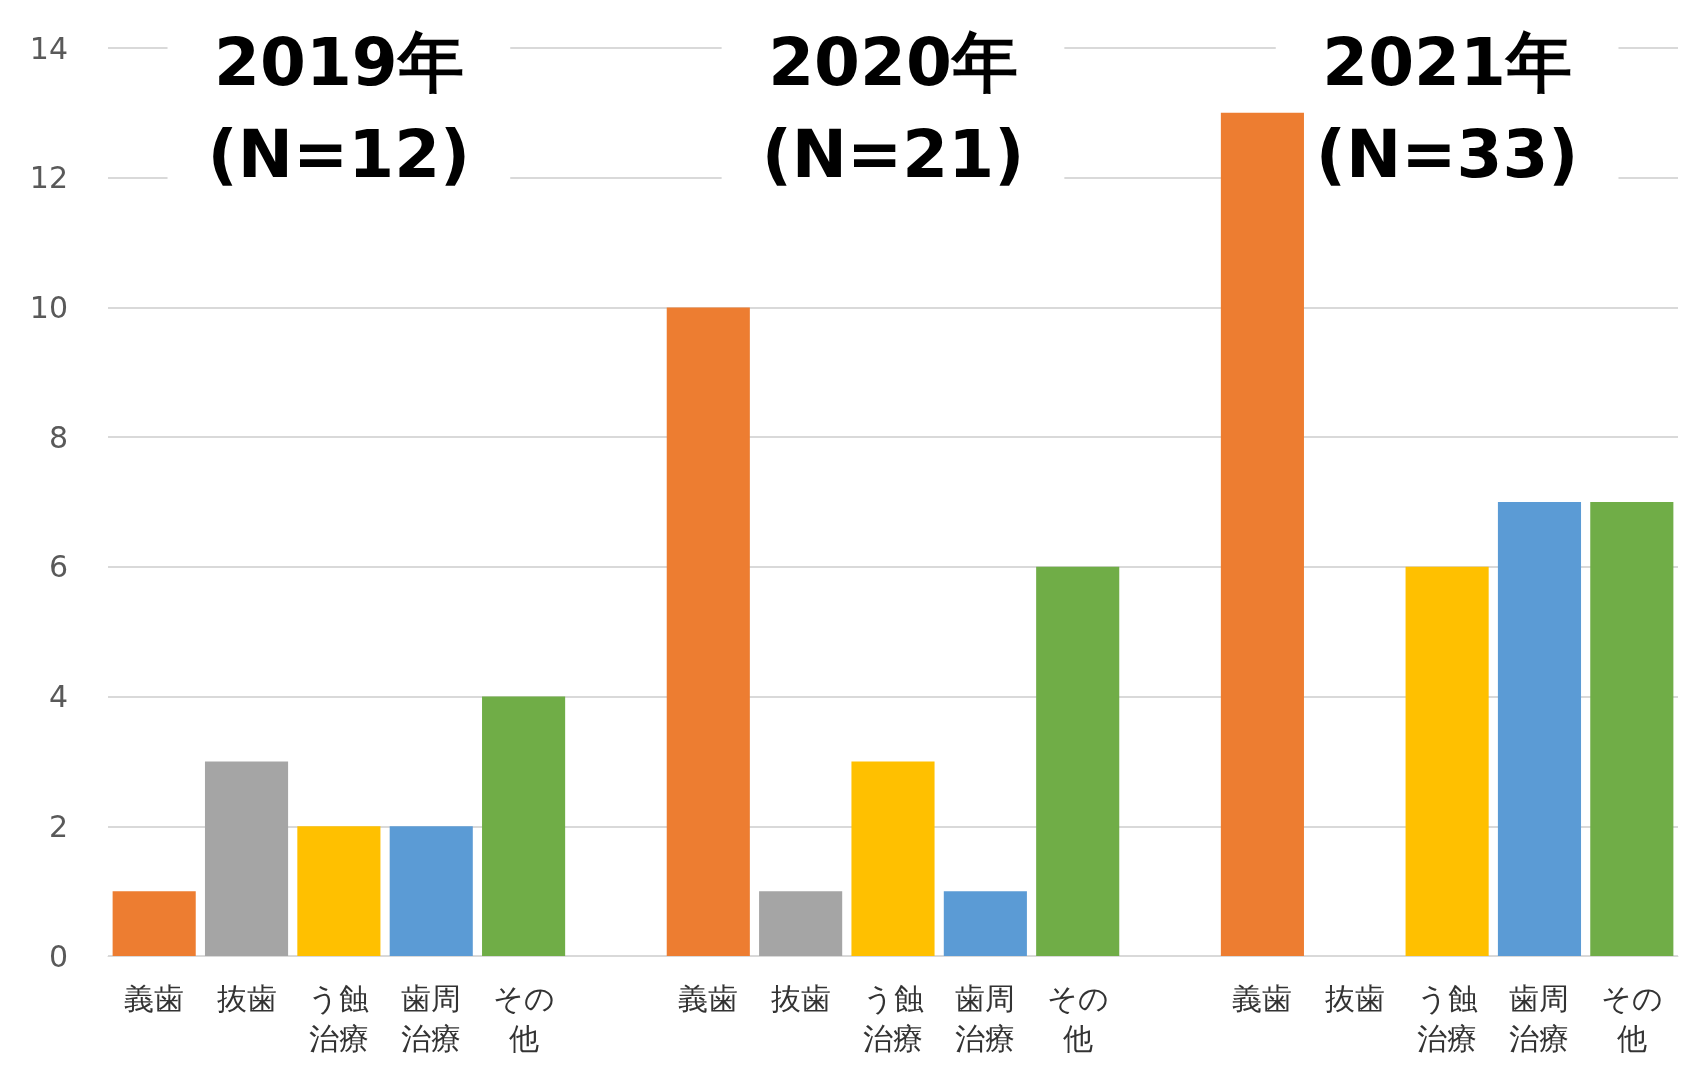 The height and width of the screenshot is (1074, 1696). What do you see at coordinates (48, 178) in the screenshot?
I see `y-tick-label: 12` at bounding box center [48, 178].